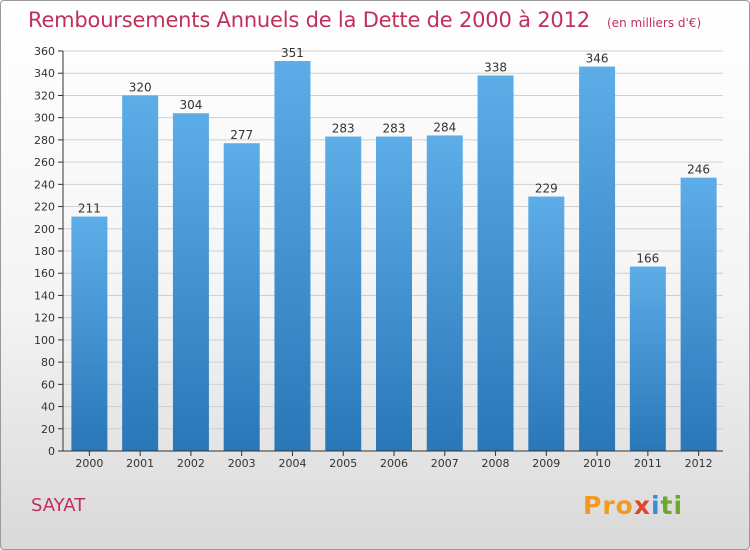 Image resolution: width=750 pixels, height=550 pixels. I want to click on y-tick-label: 260, so click(44, 162).